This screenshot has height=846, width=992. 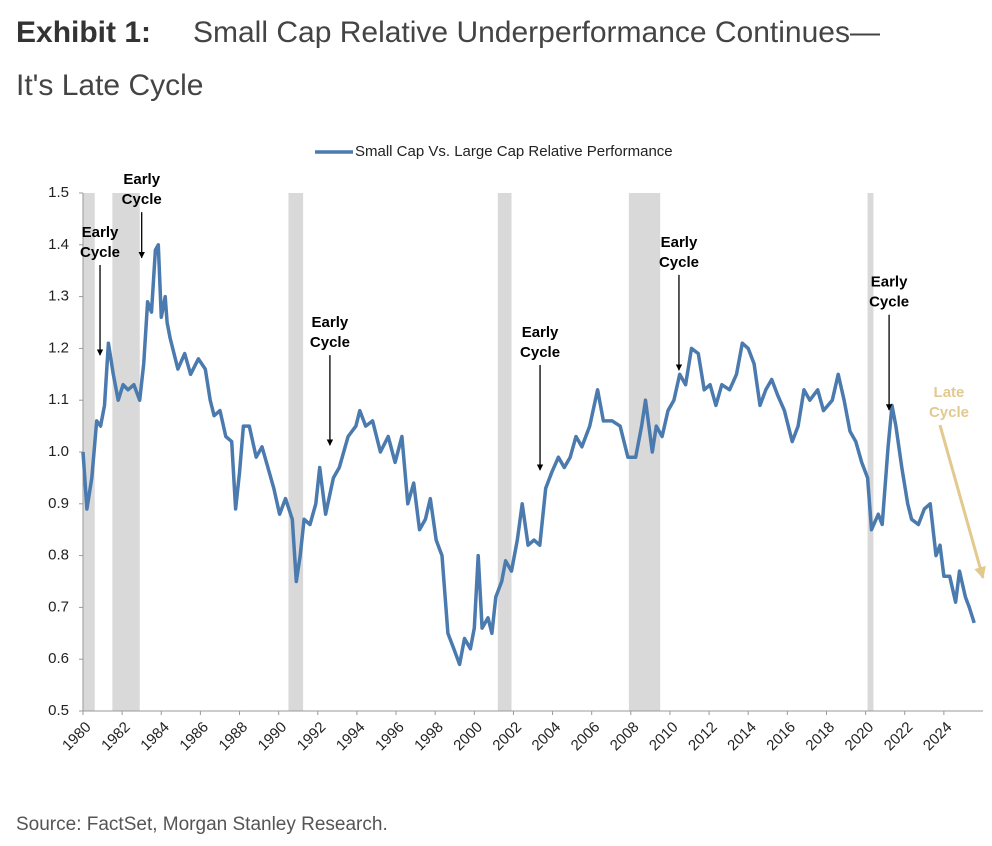 I want to click on y-tick-label: 0.7, so click(x=58, y=606).